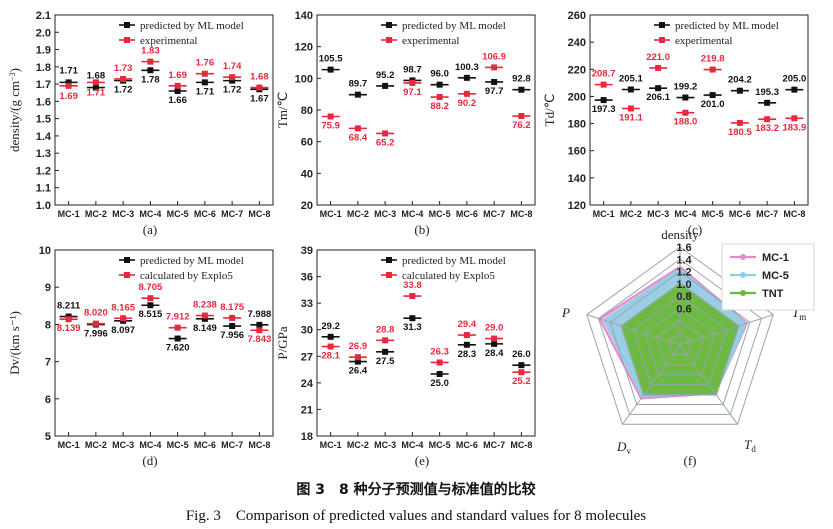 This screenshot has height=529, width=833. I want to click on data-label: 197.3, so click(604, 109).